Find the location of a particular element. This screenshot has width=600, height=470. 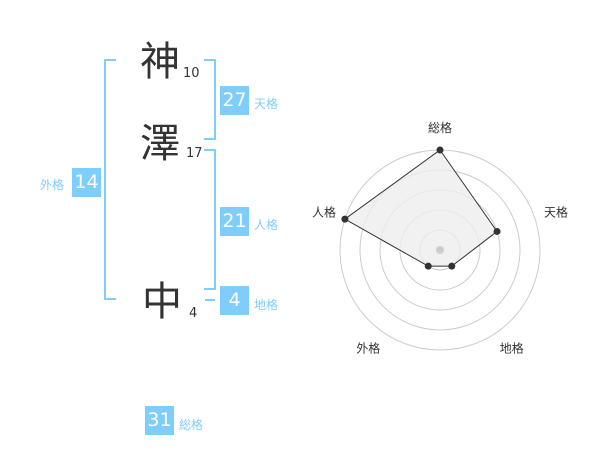

radar-axis-label: 地格 is located at coordinates (512, 348).